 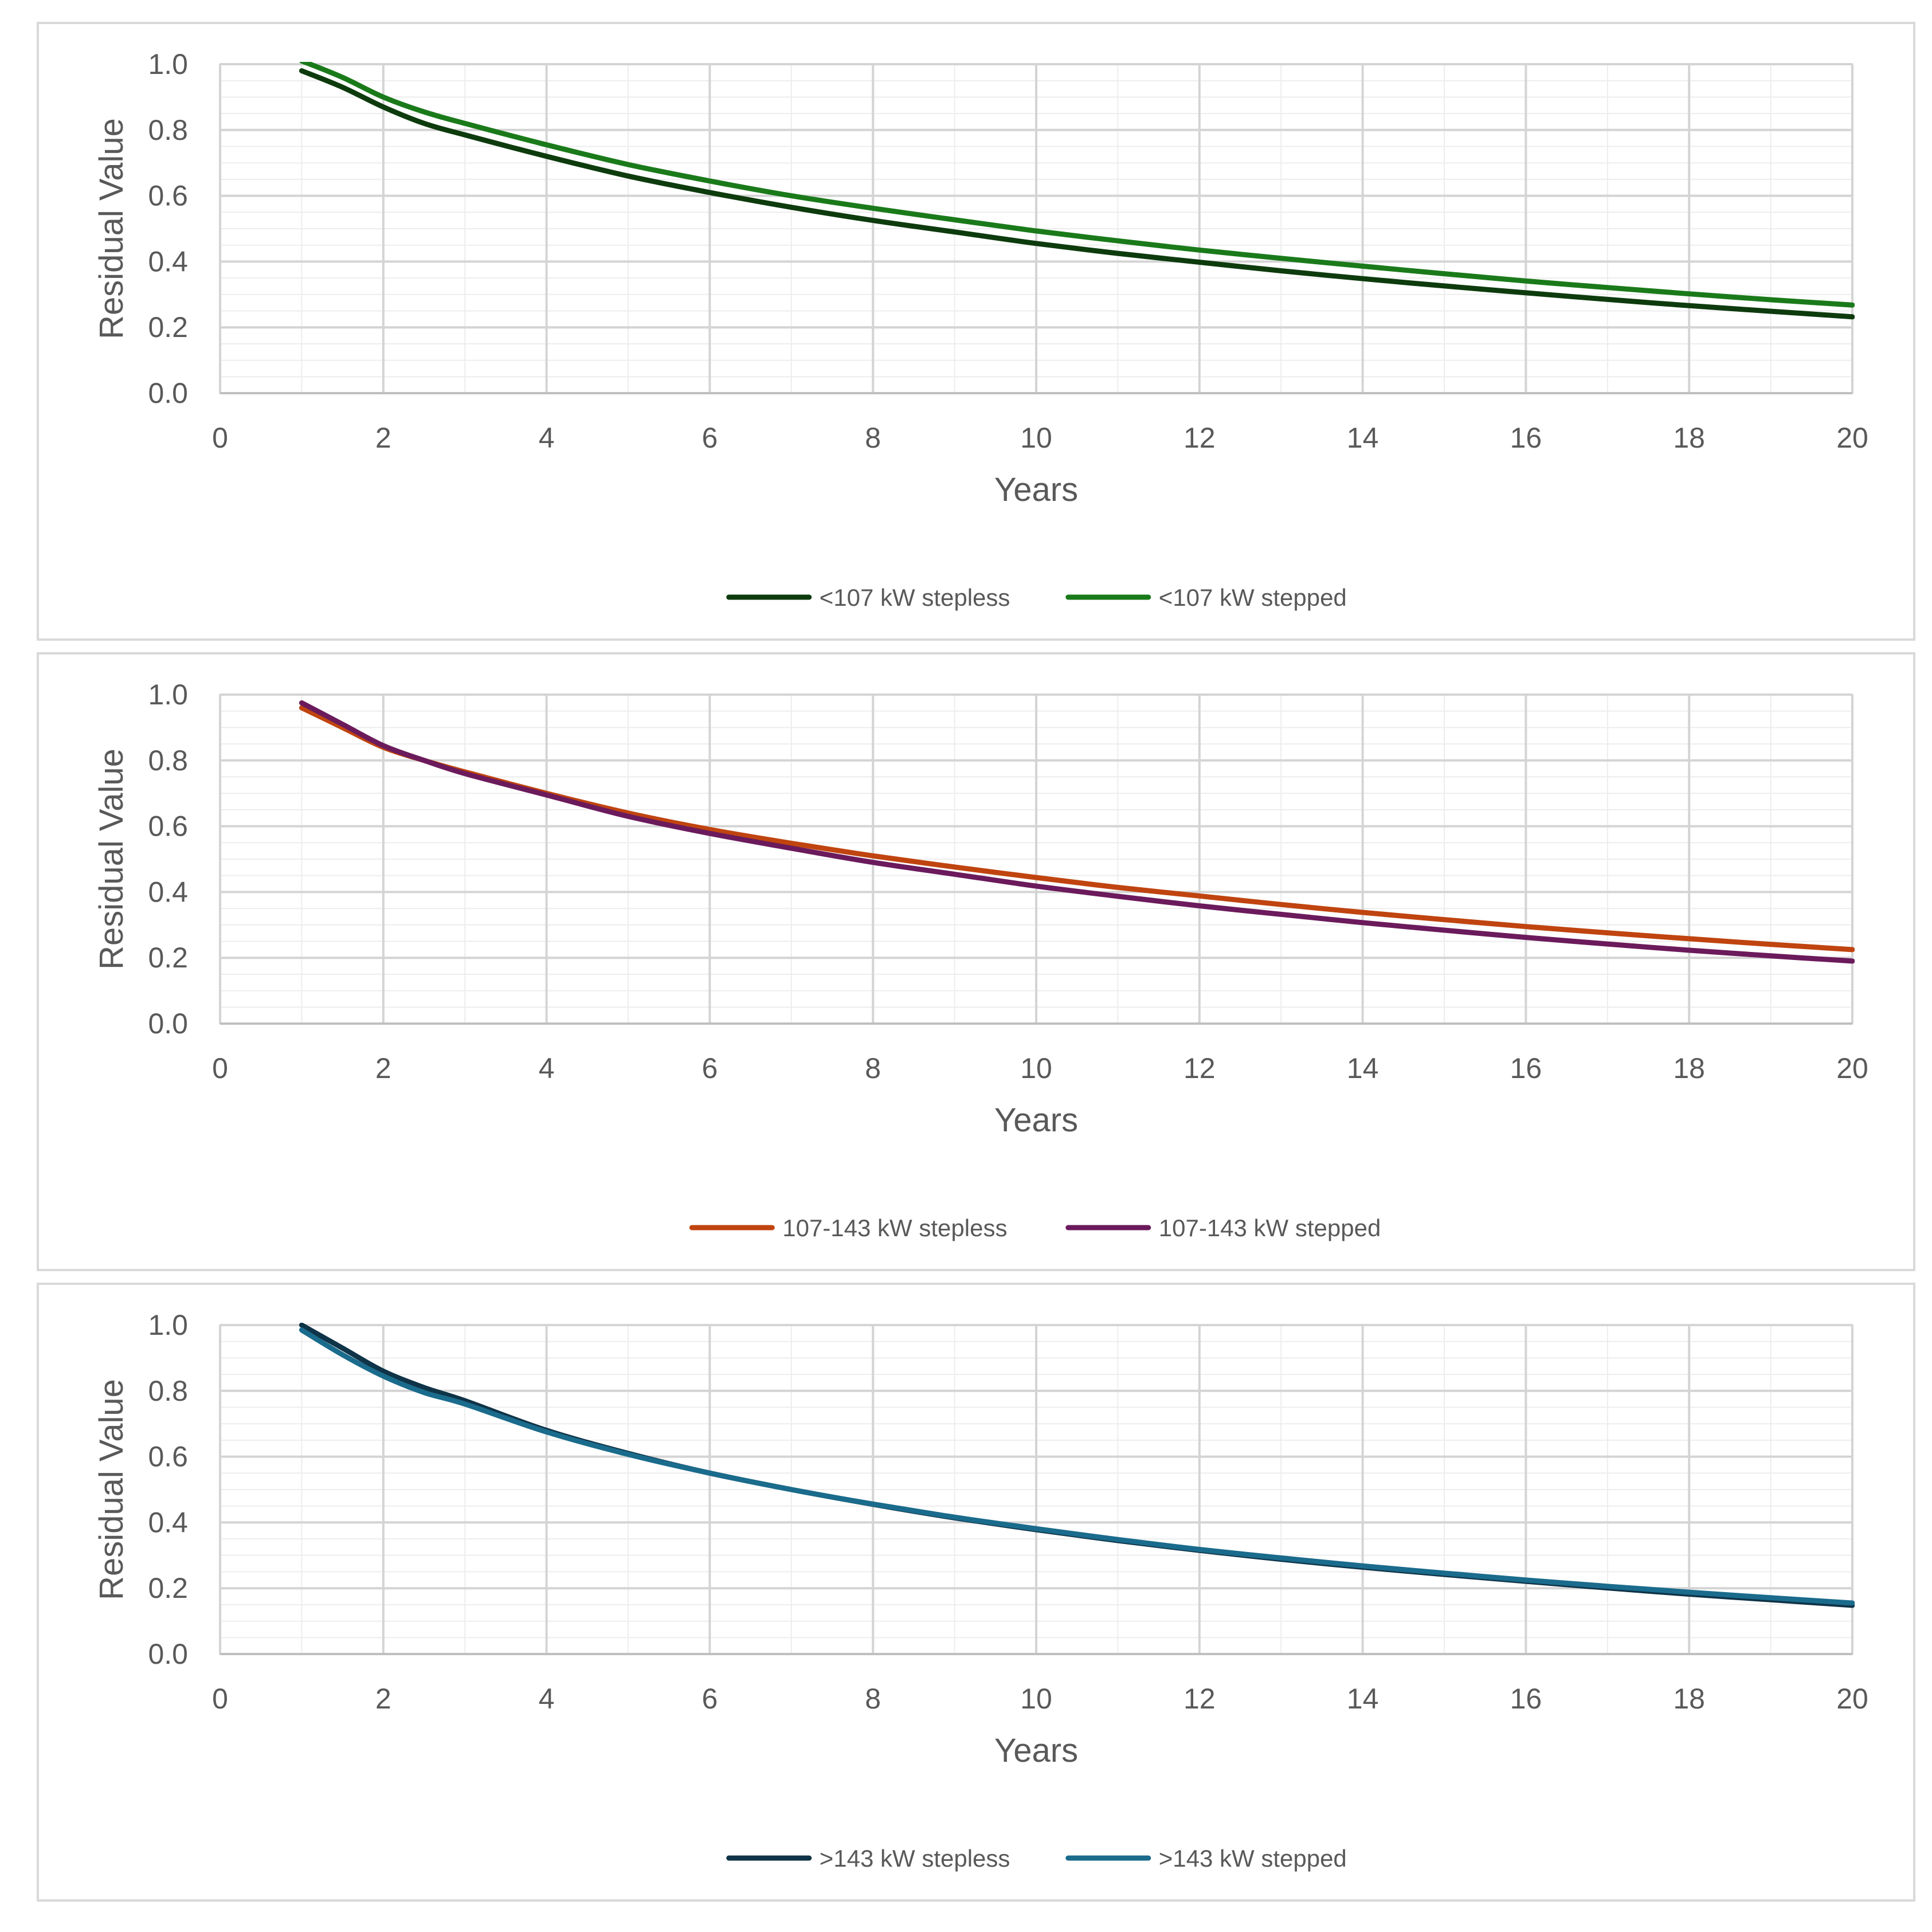 I want to click on legend-label: <107 kW stepless, so click(x=915, y=597).